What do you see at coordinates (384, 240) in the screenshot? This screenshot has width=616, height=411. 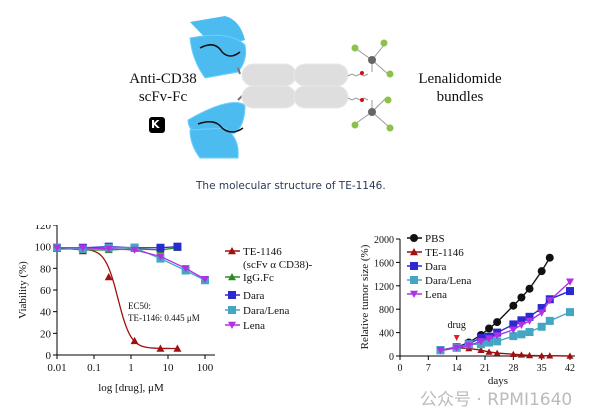 I see `y-tick-label: 2000` at bounding box center [384, 240].